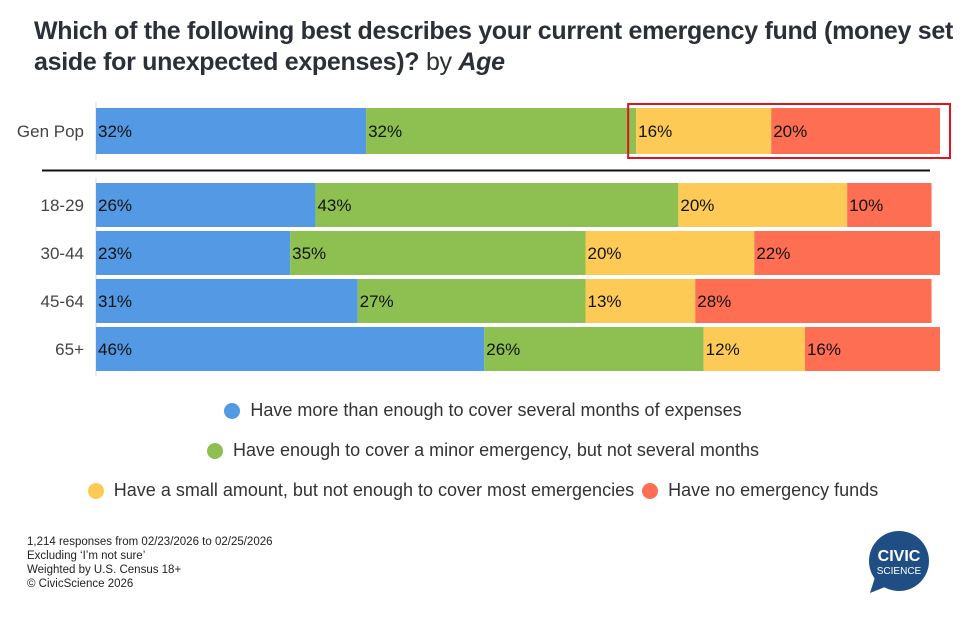 The height and width of the screenshot is (621, 966). I want to click on logo-text-science: SCIENCE, so click(899, 571).